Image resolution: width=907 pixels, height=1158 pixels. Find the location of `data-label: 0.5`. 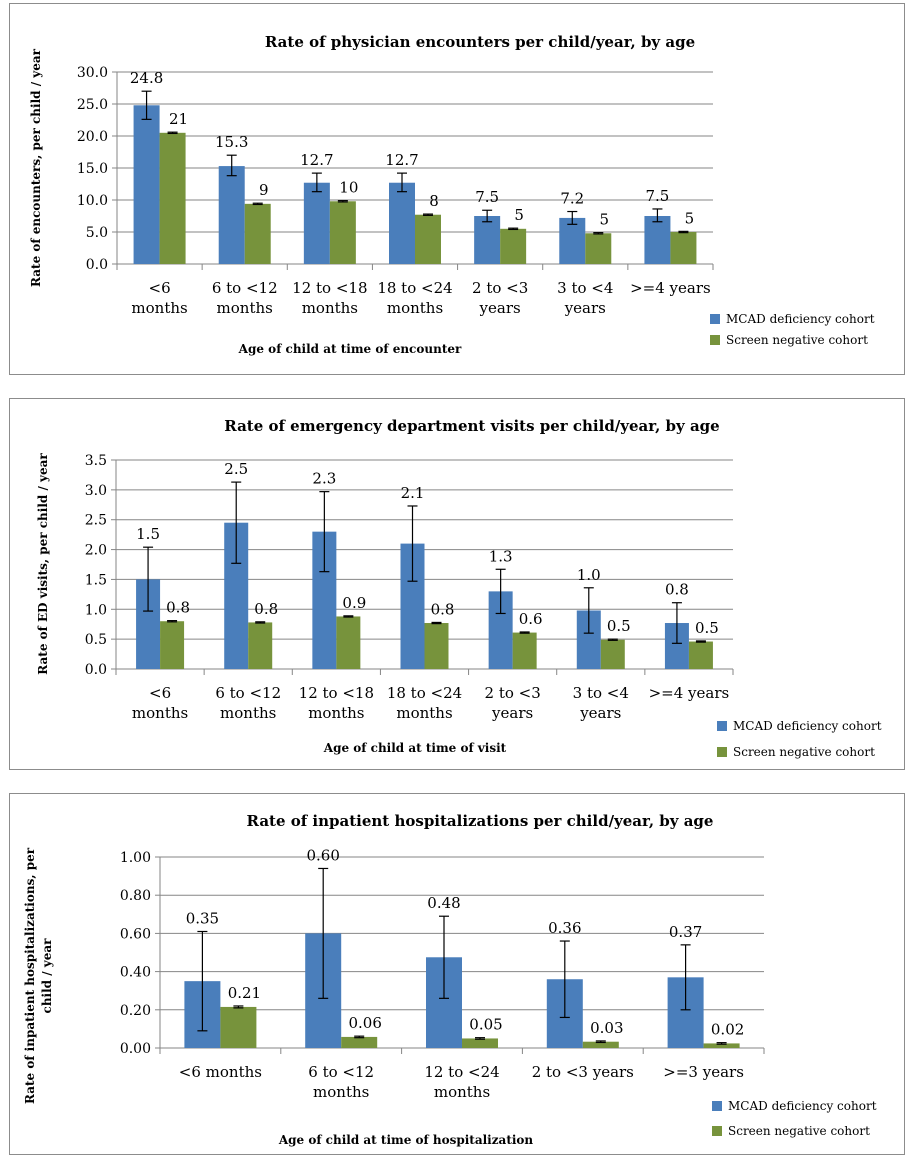

data-label: 0.5 is located at coordinates (707, 628).